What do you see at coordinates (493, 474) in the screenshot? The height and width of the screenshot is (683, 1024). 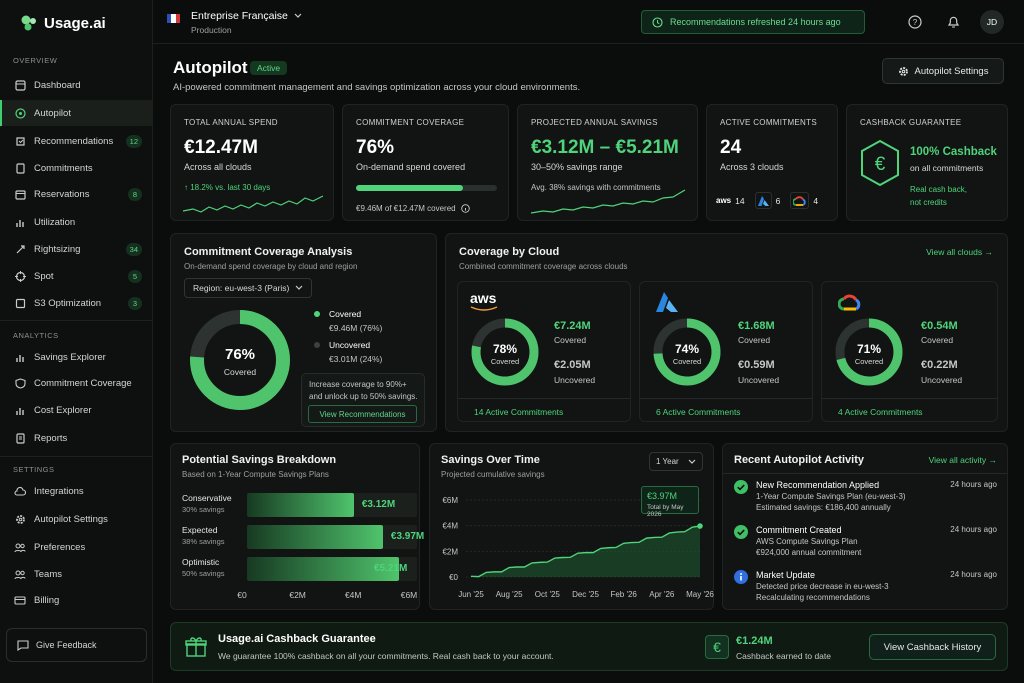 I see `panel-subtitle: Projected cumulative savings` at bounding box center [493, 474].